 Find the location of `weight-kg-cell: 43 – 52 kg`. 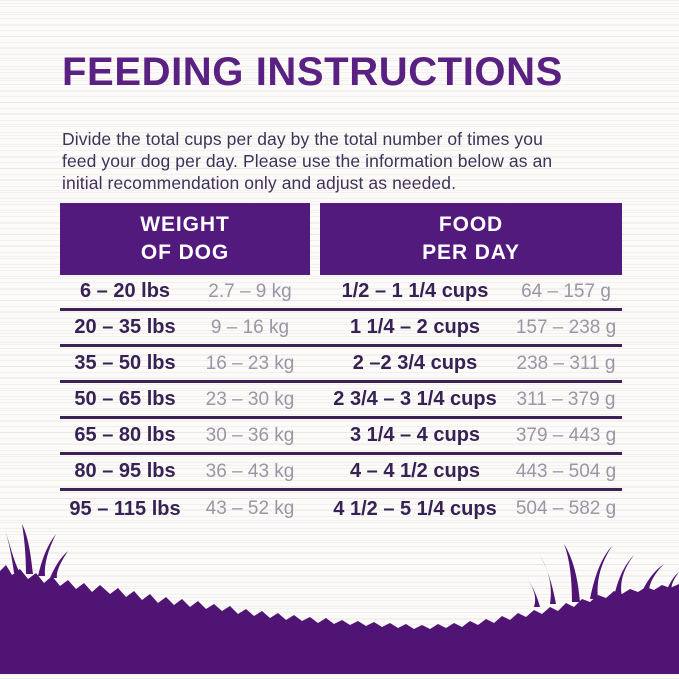

weight-kg-cell: 43 – 52 kg is located at coordinates (250, 508).